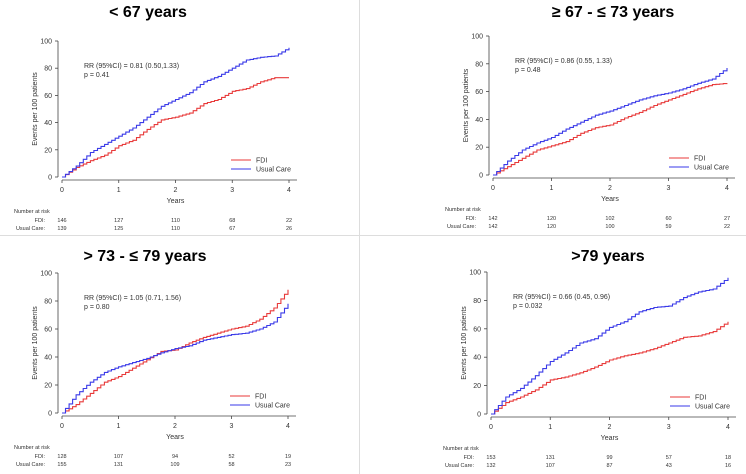  I want to click on chart-title: >79 years, so click(608, 256).